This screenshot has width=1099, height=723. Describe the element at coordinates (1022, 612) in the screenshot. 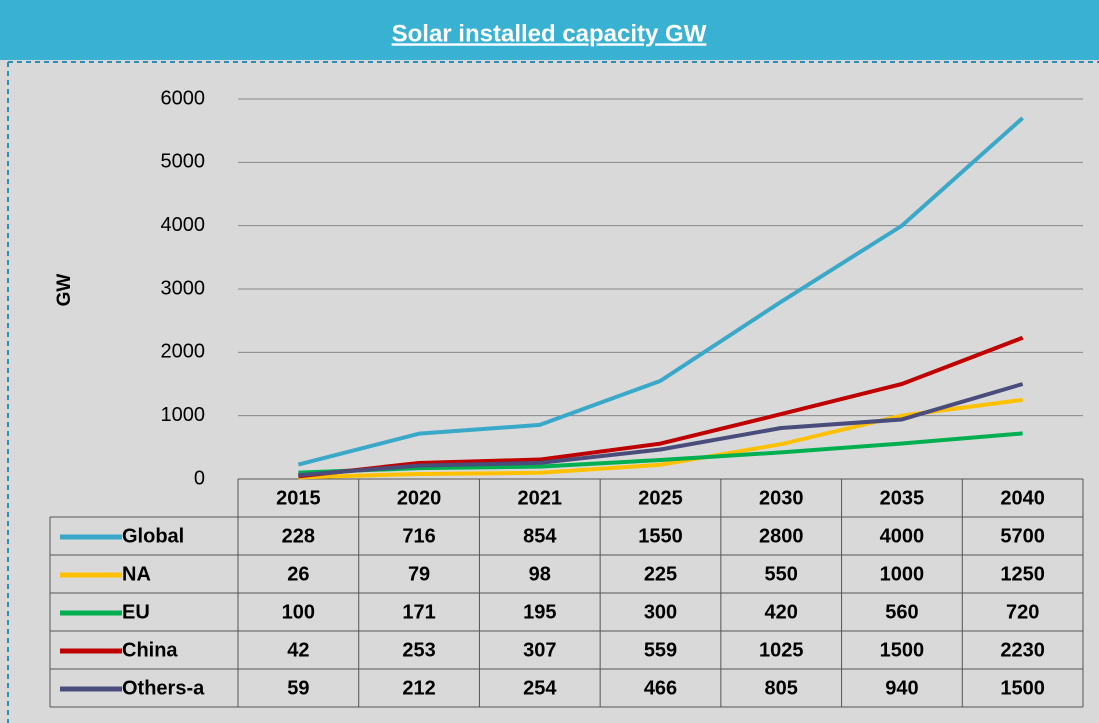

I see `table-value: 720` at that location.